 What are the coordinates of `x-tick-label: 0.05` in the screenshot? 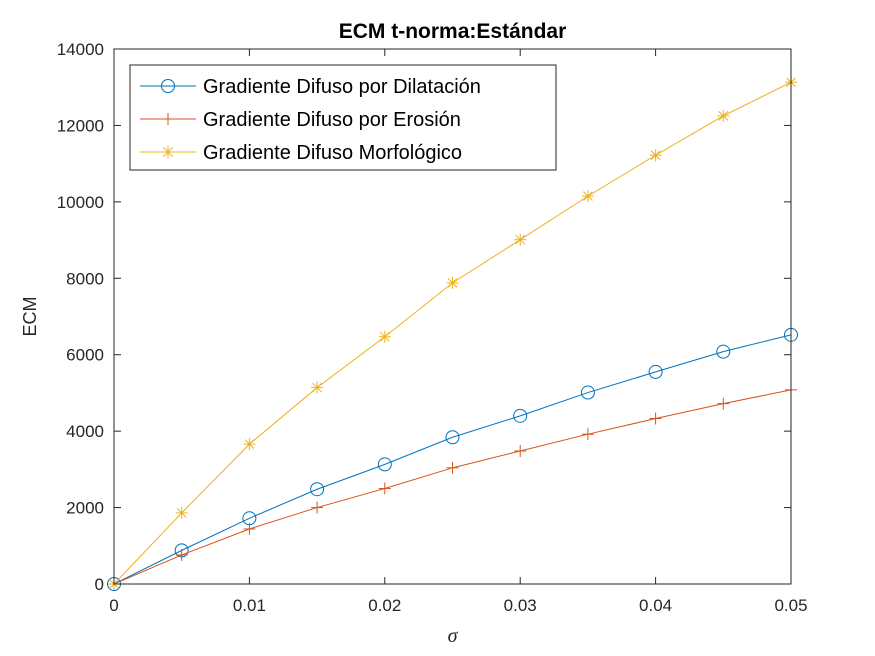 It's located at (790, 605).